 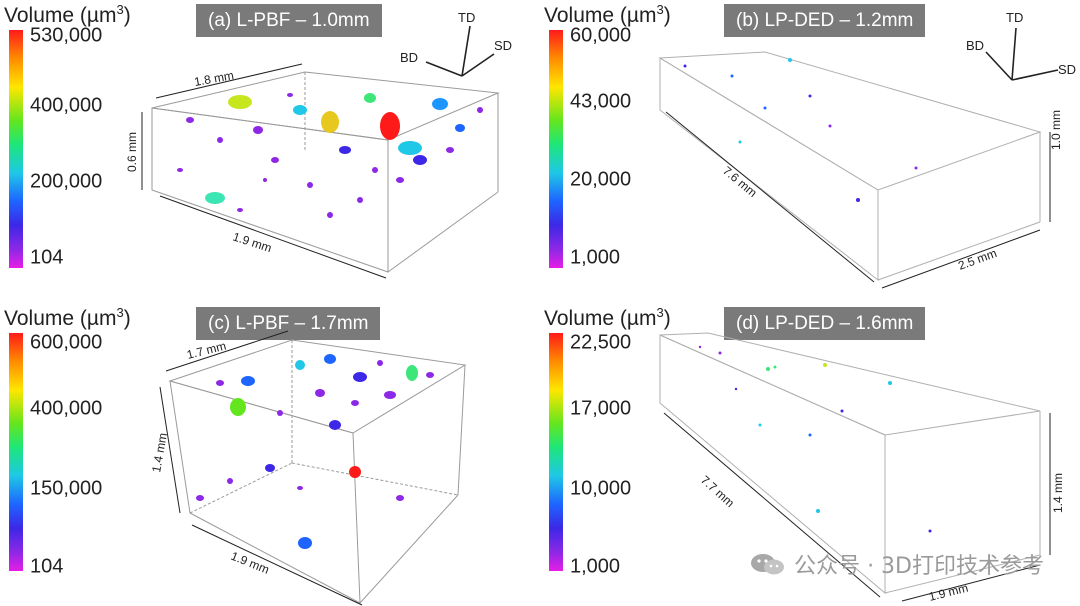 I want to click on panel-title: (c) L-PBF – 1.7mm, so click(x=288, y=323).